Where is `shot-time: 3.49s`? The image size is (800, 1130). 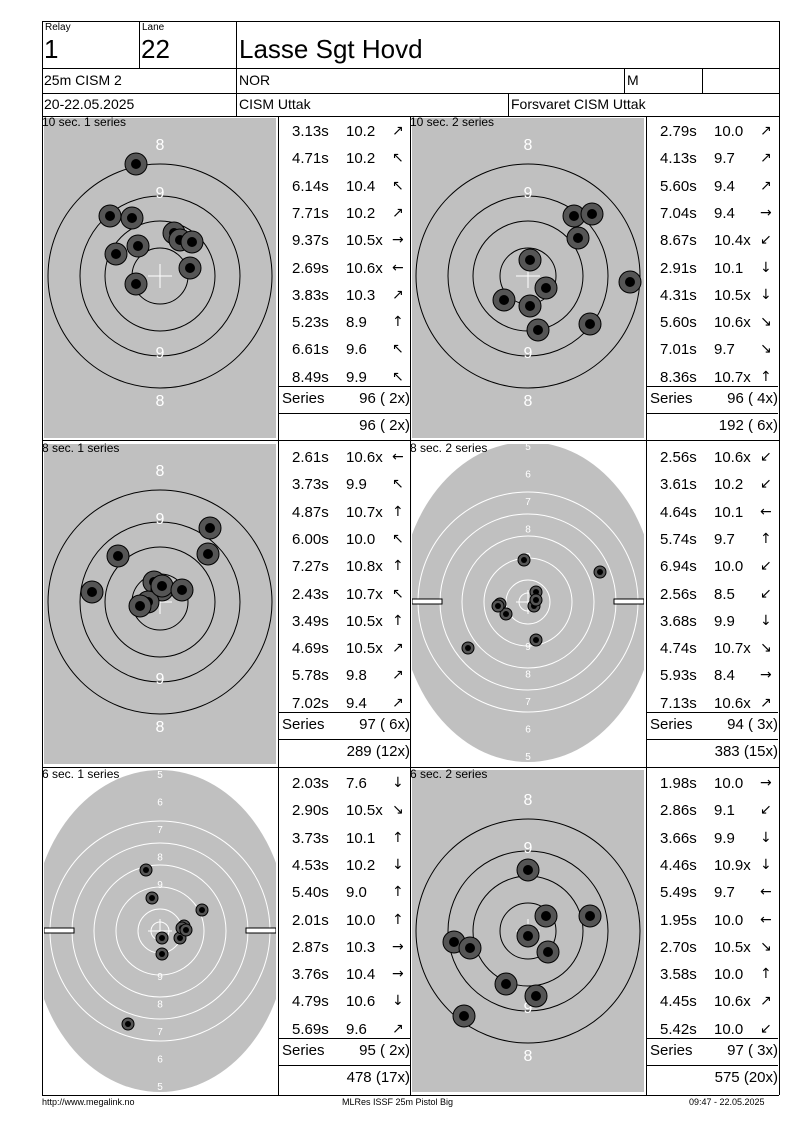 shot-time: 3.49s is located at coordinates (310, 621).